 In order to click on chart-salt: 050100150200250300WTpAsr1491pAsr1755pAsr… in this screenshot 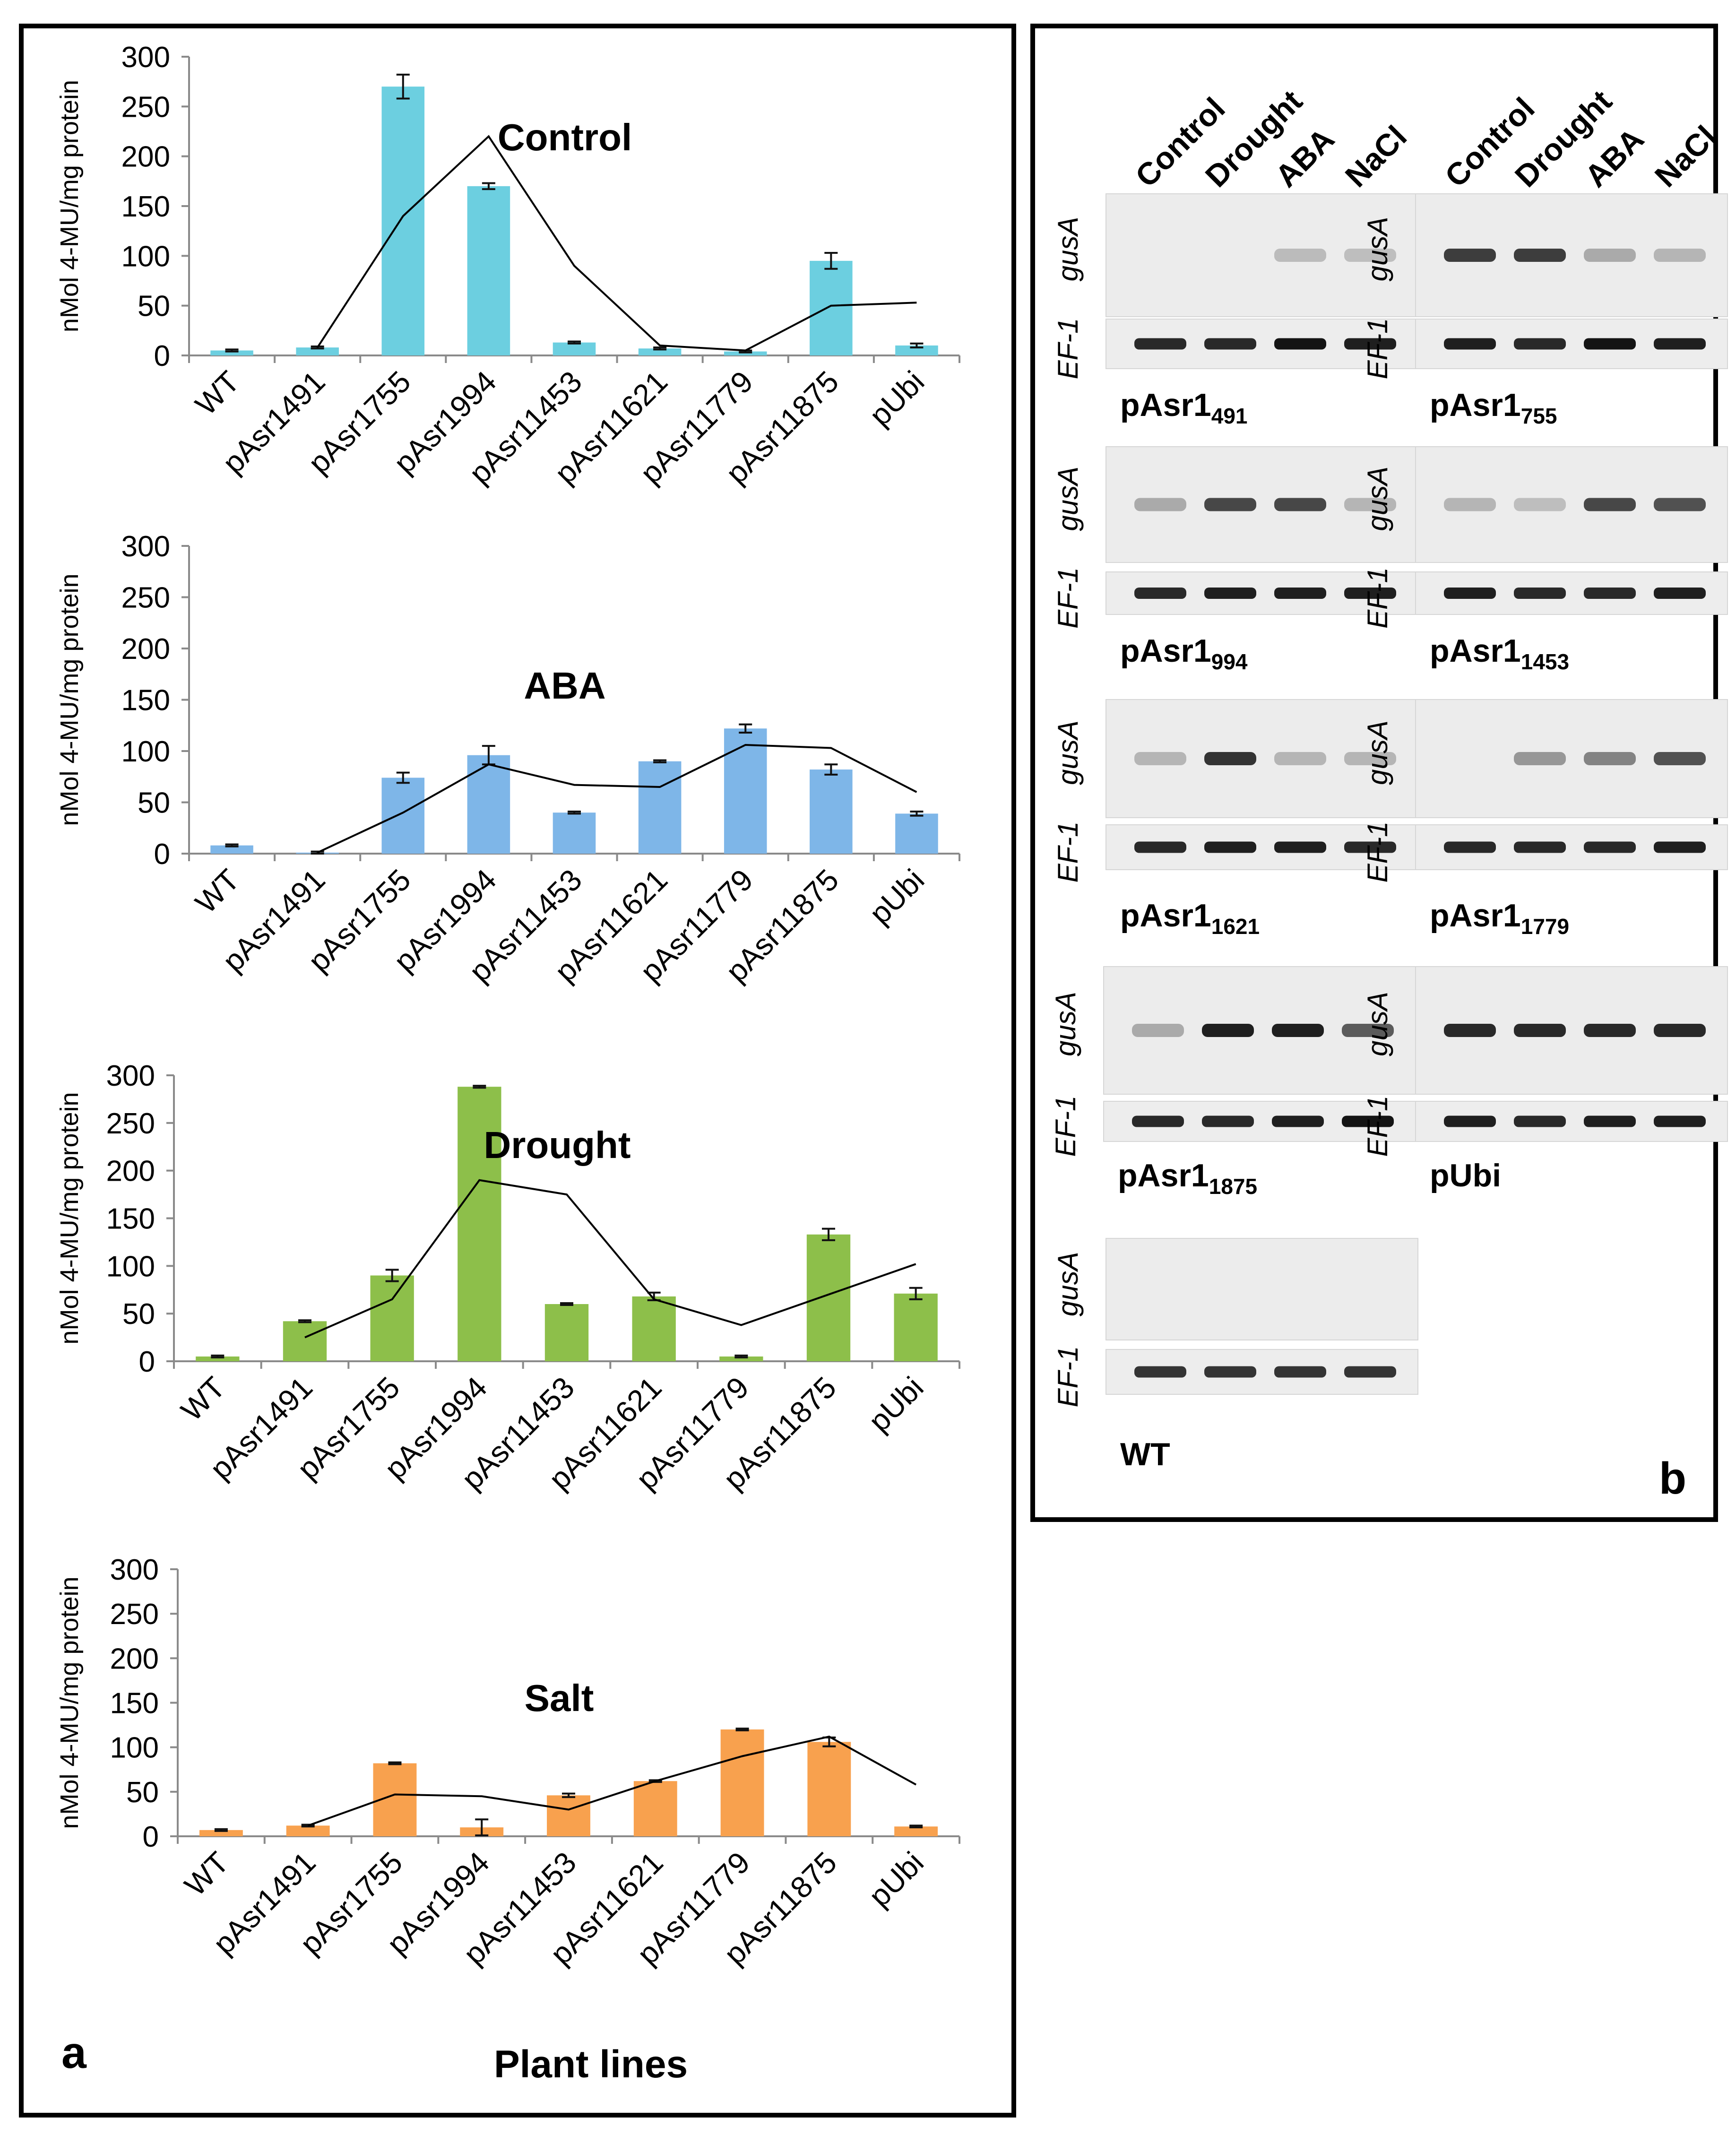, I will do `click(507, 1763)`.